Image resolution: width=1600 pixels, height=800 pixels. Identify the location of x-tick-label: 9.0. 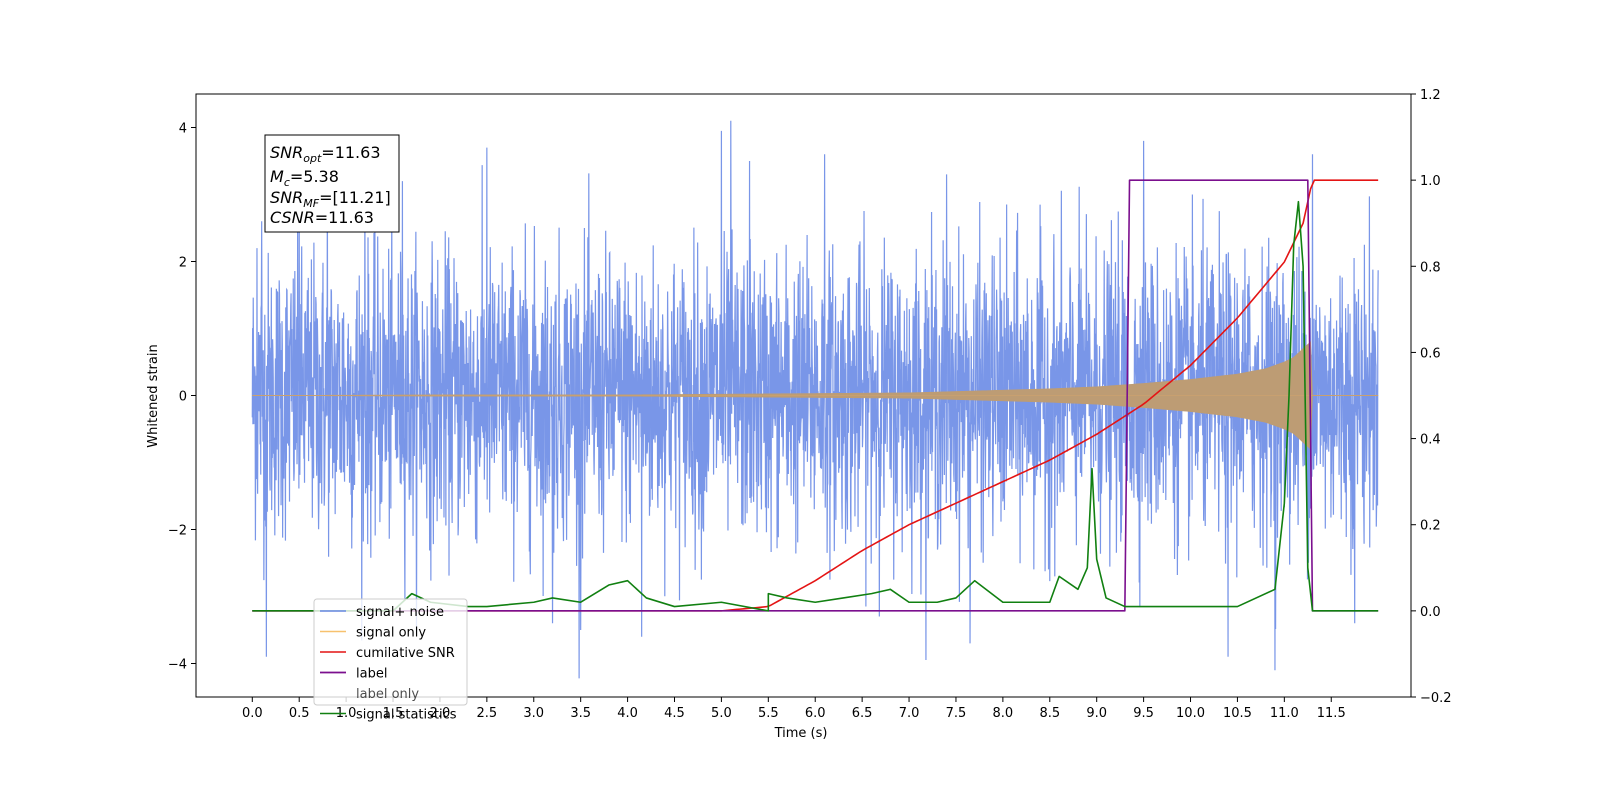
(1096, 713).